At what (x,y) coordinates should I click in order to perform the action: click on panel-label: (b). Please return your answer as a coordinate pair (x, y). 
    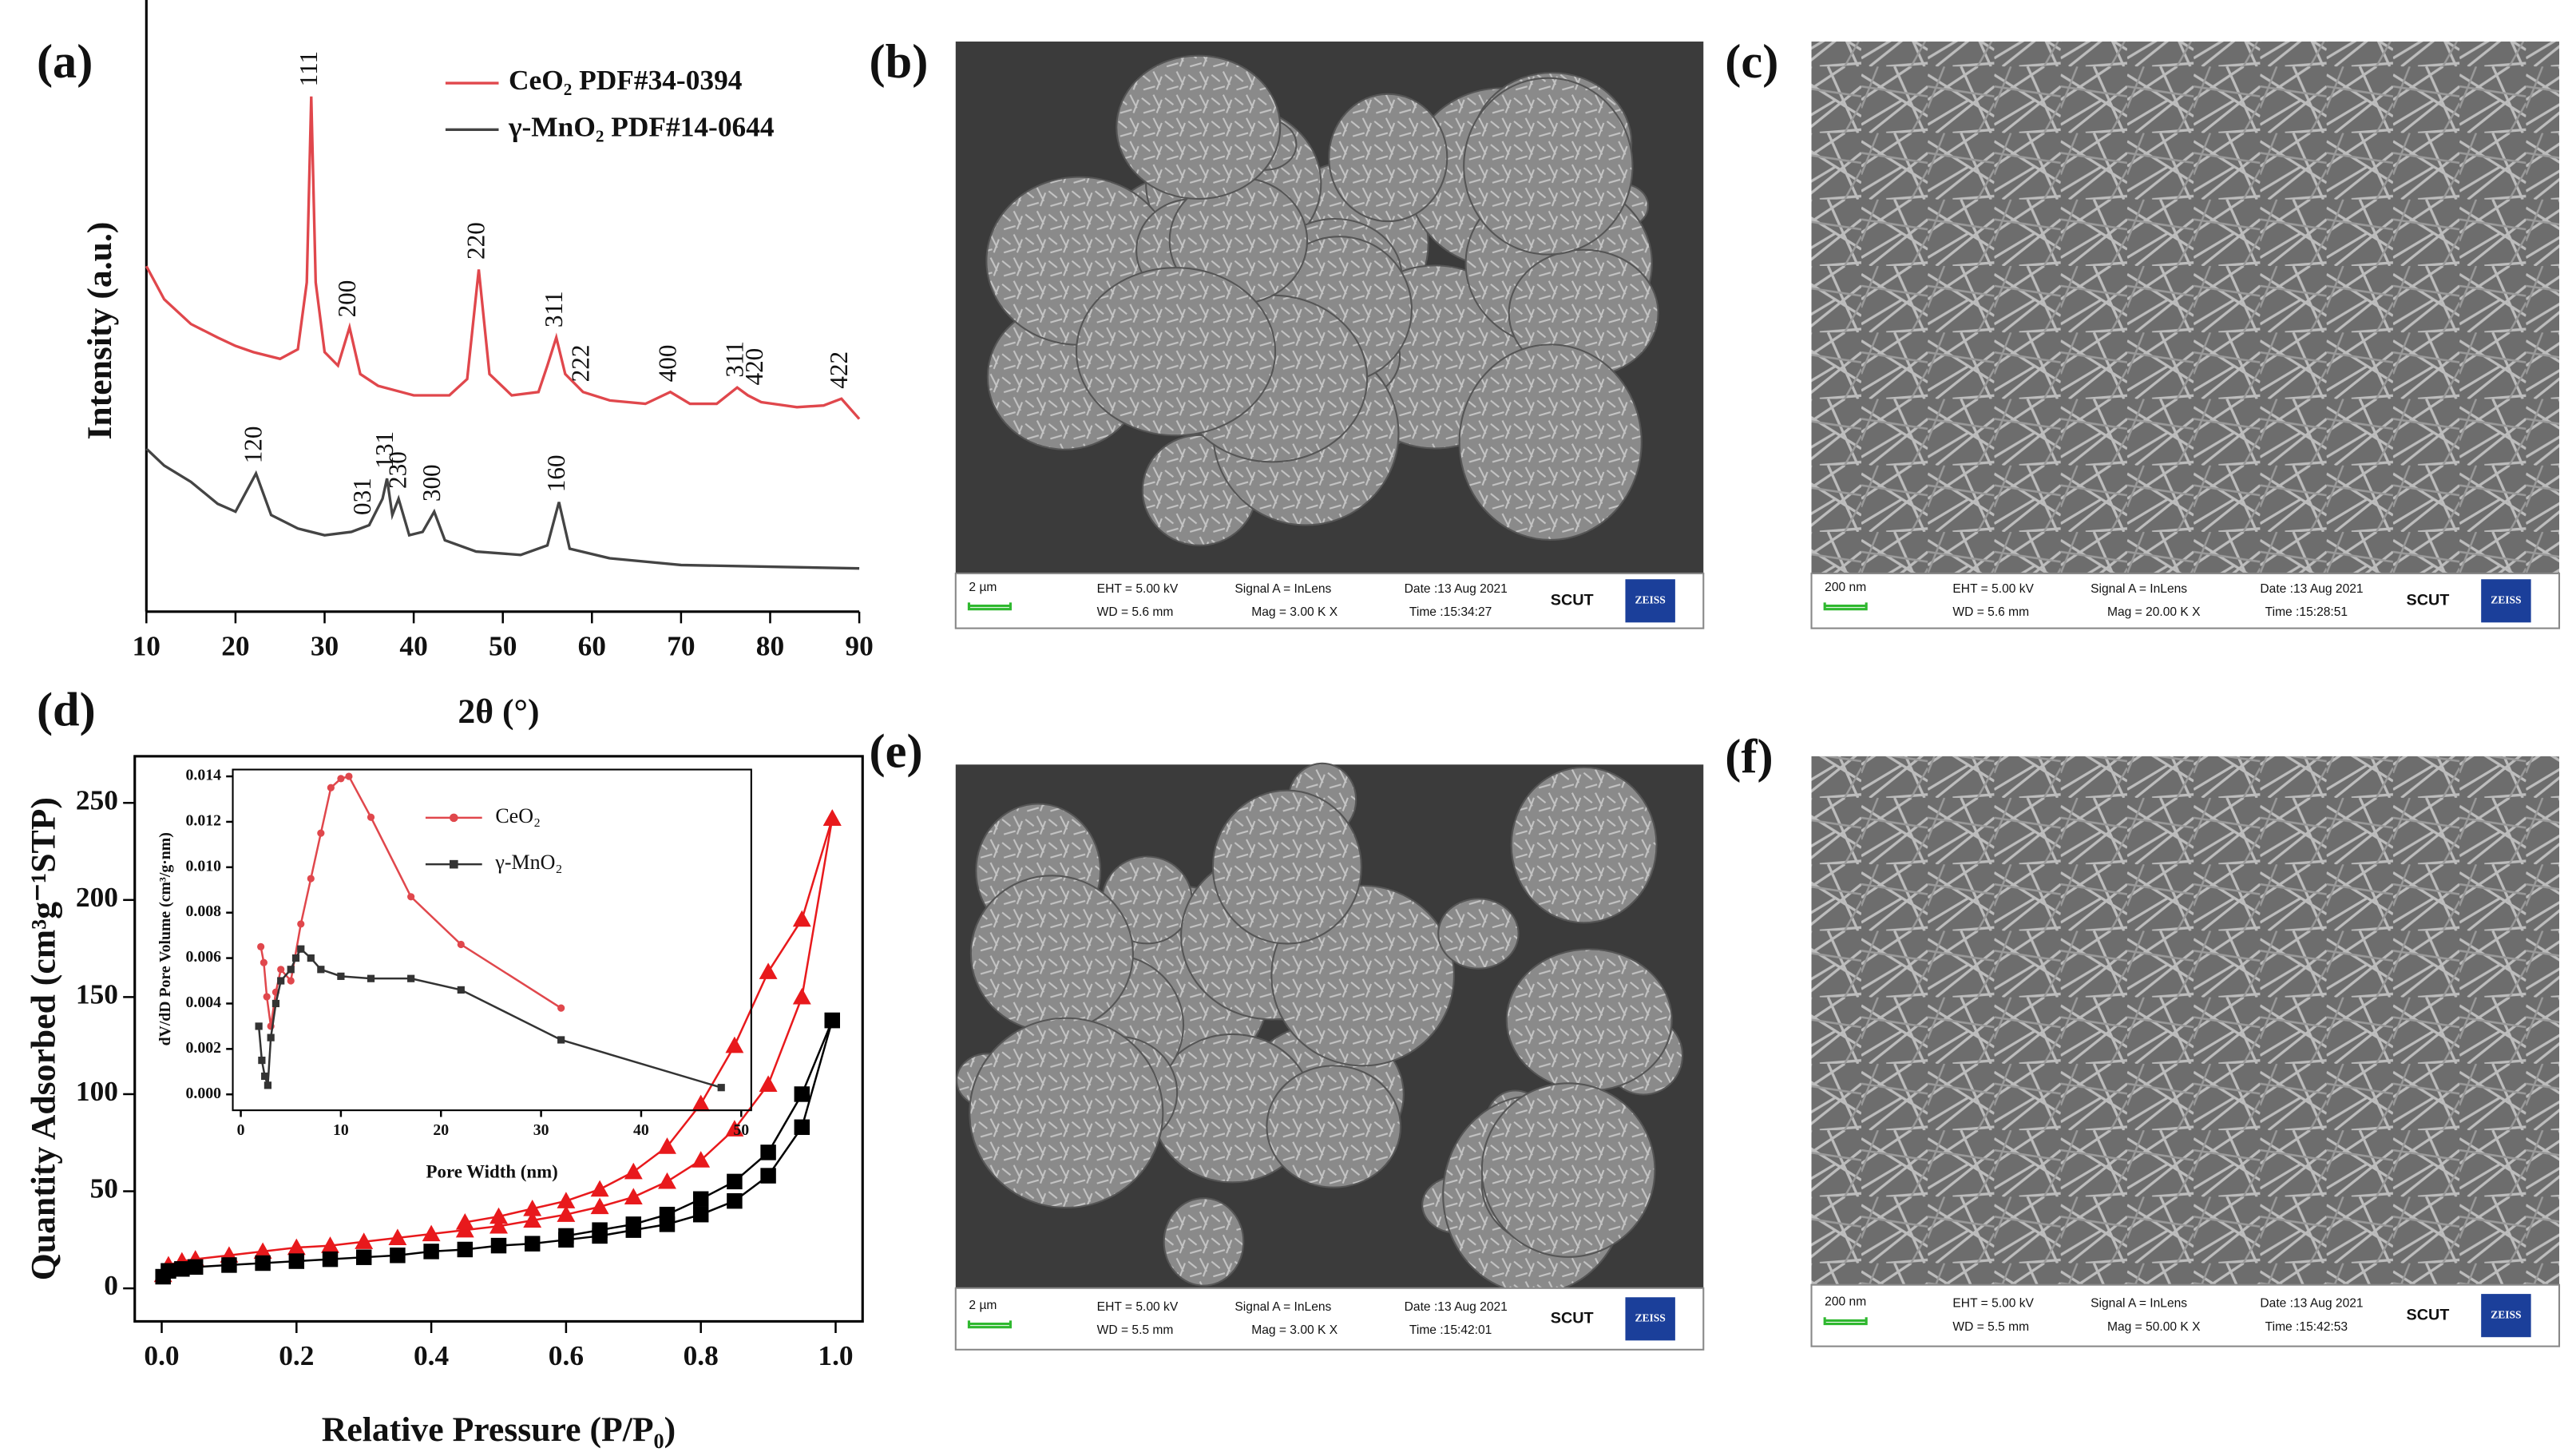
    Looking at the image, I should click on (900, 62).